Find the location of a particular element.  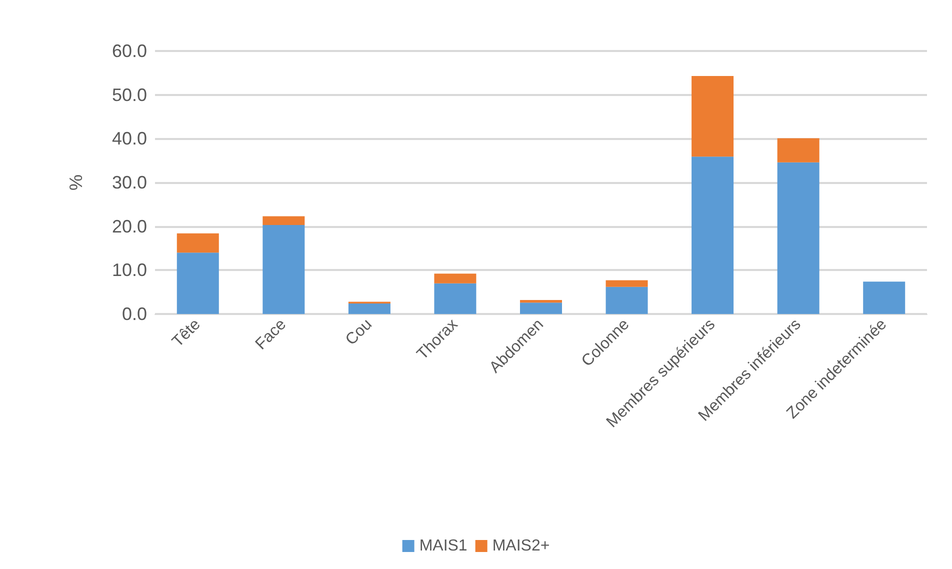

y-tick-label: 50.0 is located at coordinates (129, 94).